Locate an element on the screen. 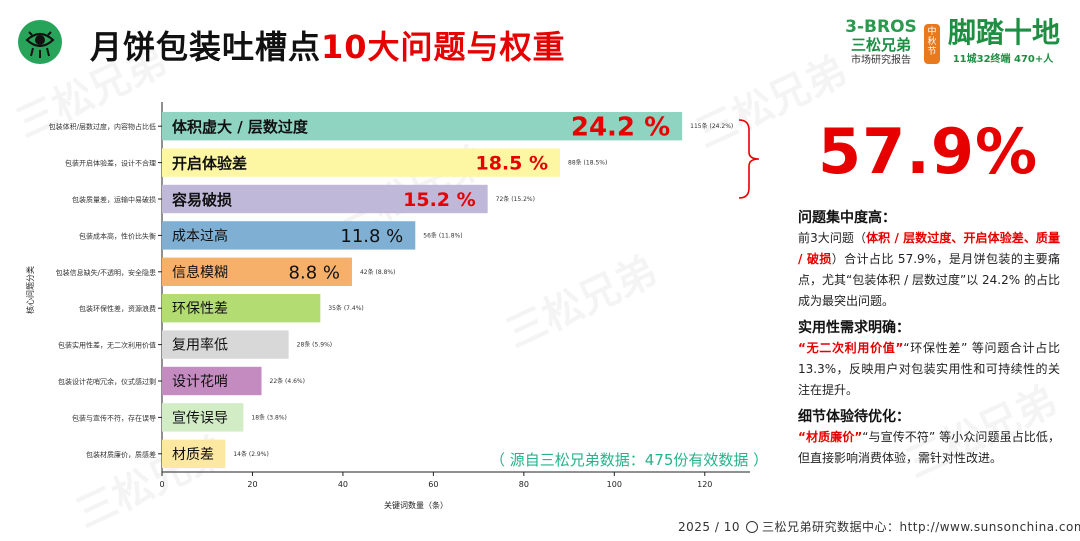 The width and height of the screenshot is (1080, 541). summary-heading-1: 问题集中度高： is located at coordinates (847, 218).